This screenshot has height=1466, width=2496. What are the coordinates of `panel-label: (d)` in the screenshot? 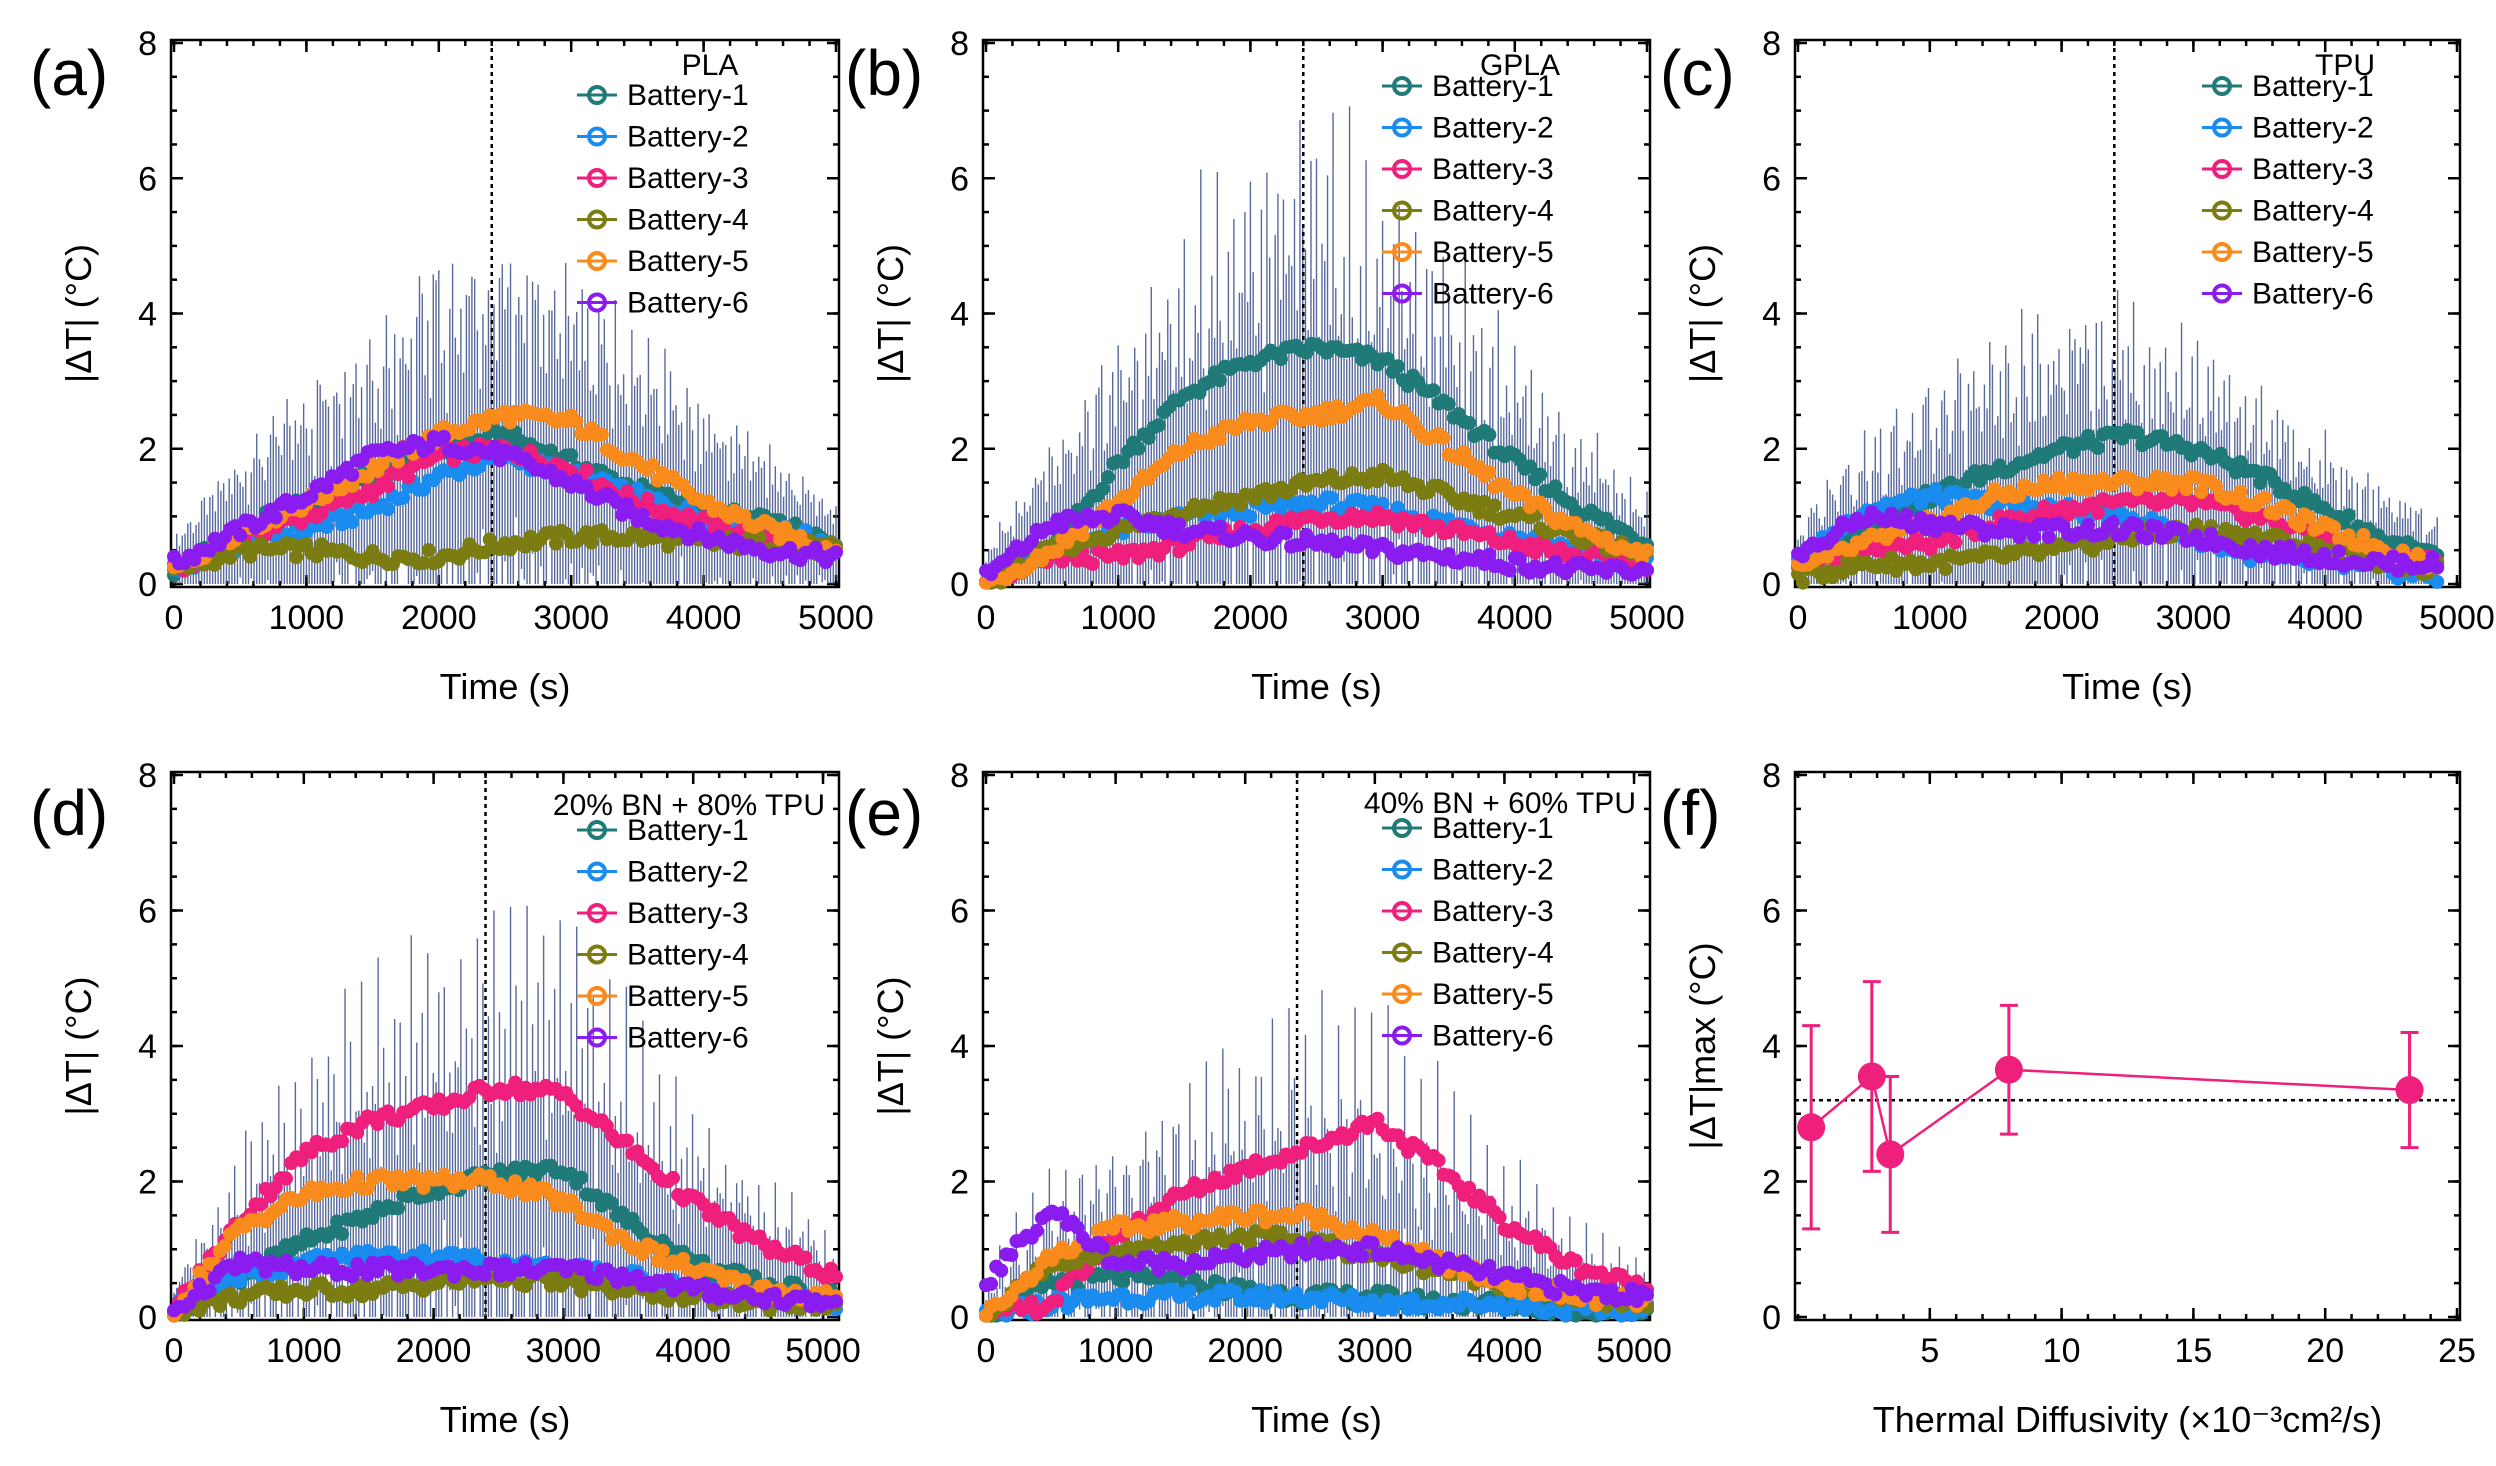 It's located at (69, 813).